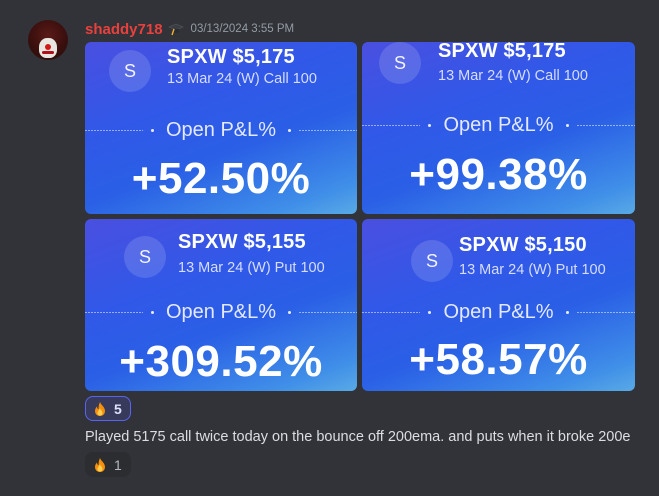 The height and width of the screenshot is (496, 659). I want to click on avatar-nose, so click(48, 47).